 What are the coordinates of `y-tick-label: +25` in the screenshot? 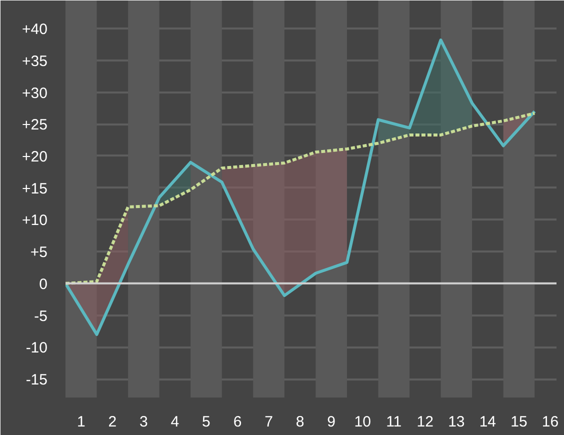 It's located at (35, 125).